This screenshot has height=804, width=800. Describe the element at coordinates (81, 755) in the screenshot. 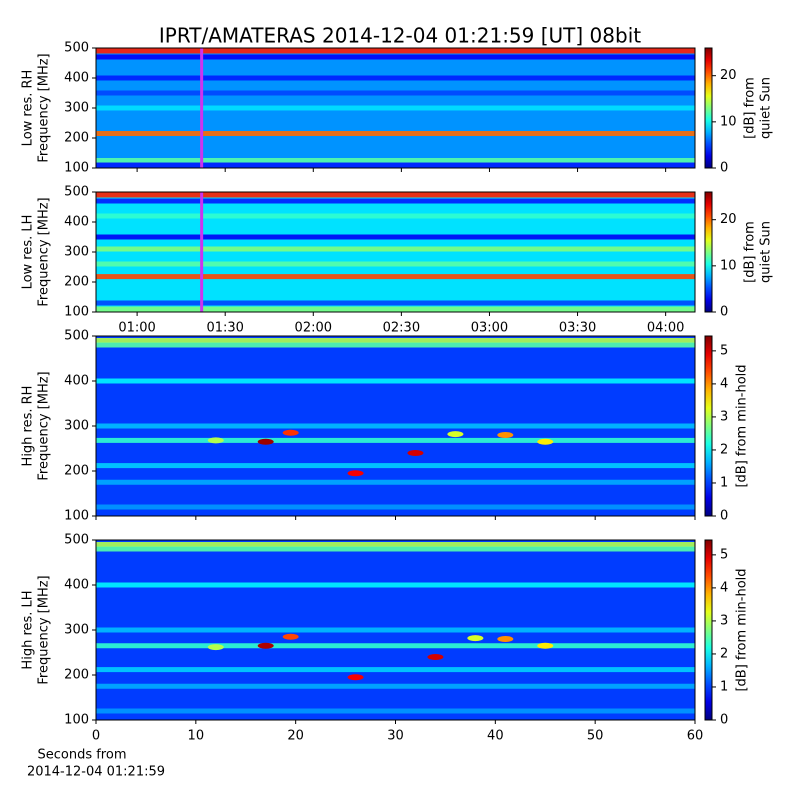

I see `footnote: Seconds from` at that location.